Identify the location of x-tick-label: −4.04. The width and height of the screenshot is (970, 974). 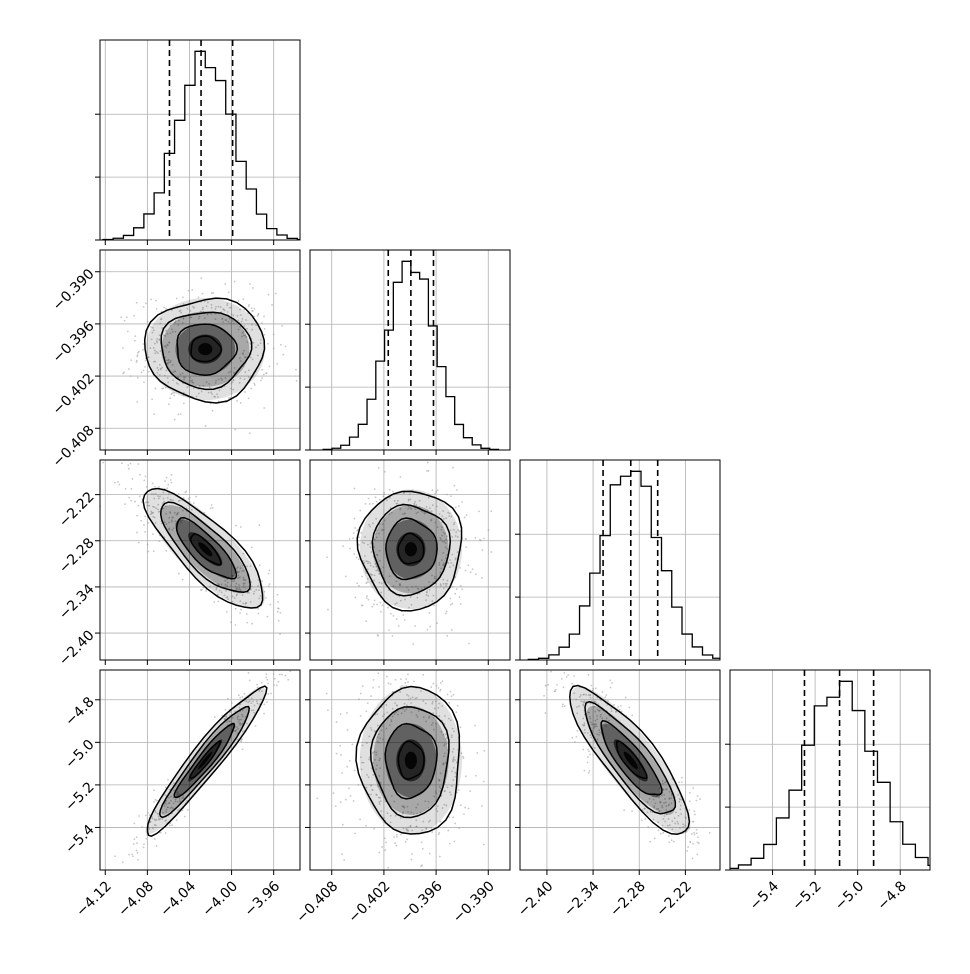
(178, 899).